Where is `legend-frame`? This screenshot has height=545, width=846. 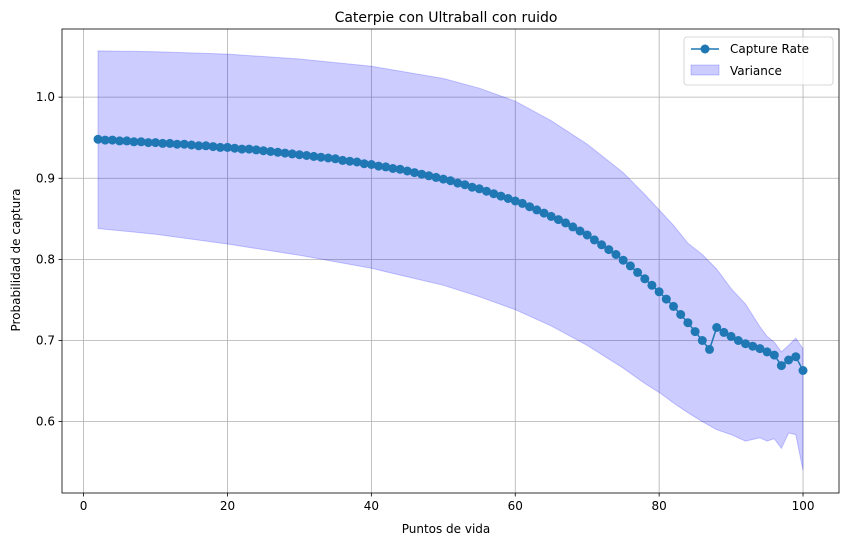 legend-frame is located at coordinates (758, 61).